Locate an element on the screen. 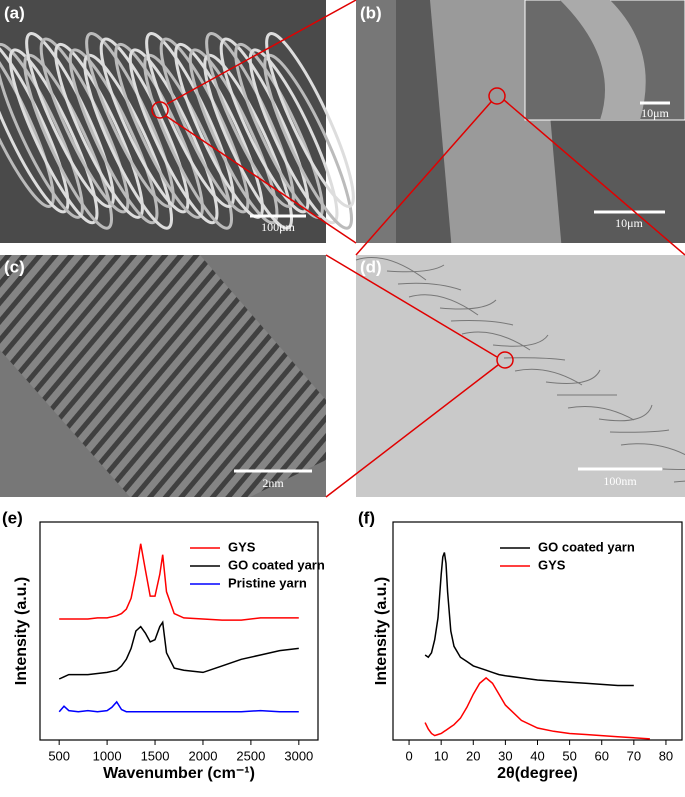 The width and height of the screenshot is (685, 797). x-tick-label: 0 is located at coordinates (408, 755).